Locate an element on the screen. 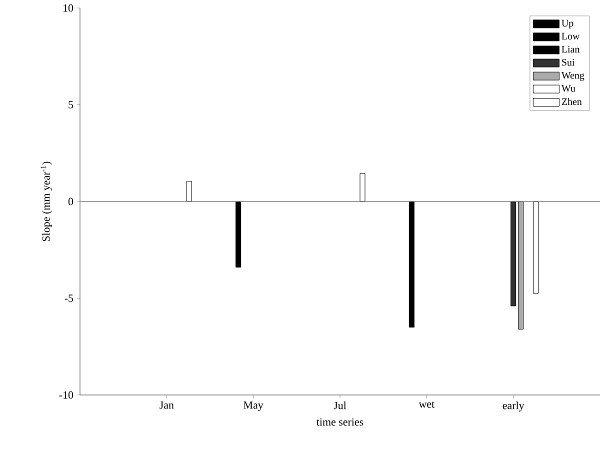 This screenshot has width=601, height=457. legend-label: Sui is located at coordinates (568, 62).